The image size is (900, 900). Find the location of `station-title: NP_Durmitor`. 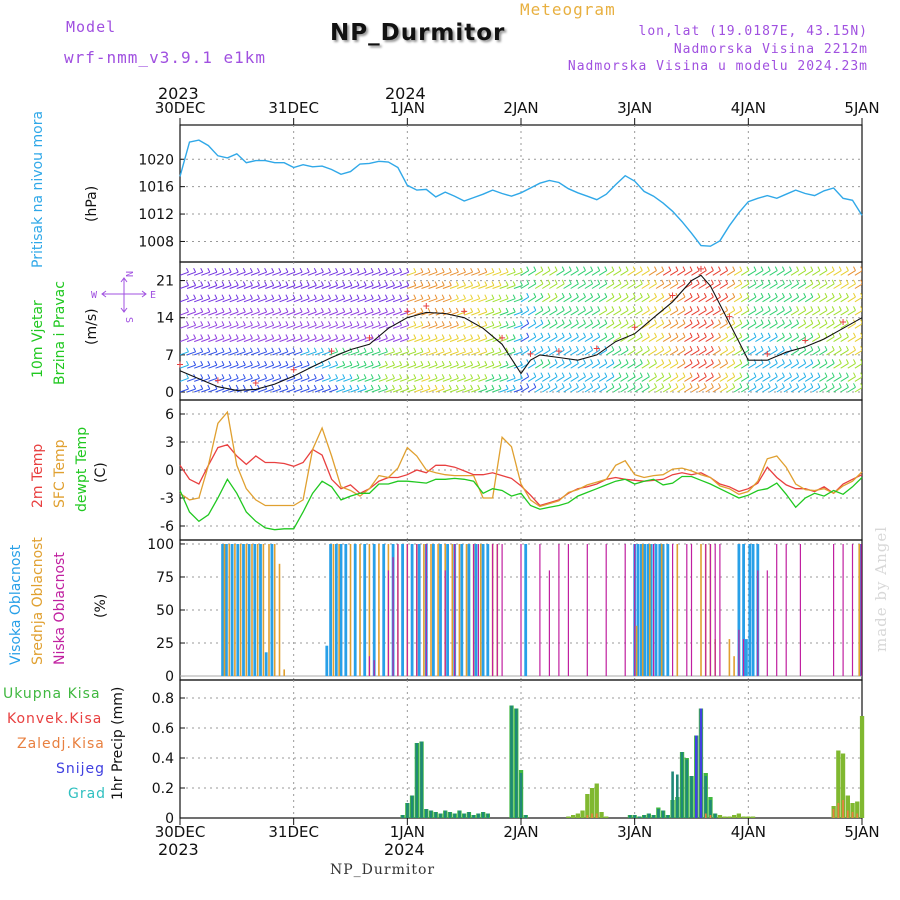

station-title: NP_Durmitor is located at coordinates (418, 33).